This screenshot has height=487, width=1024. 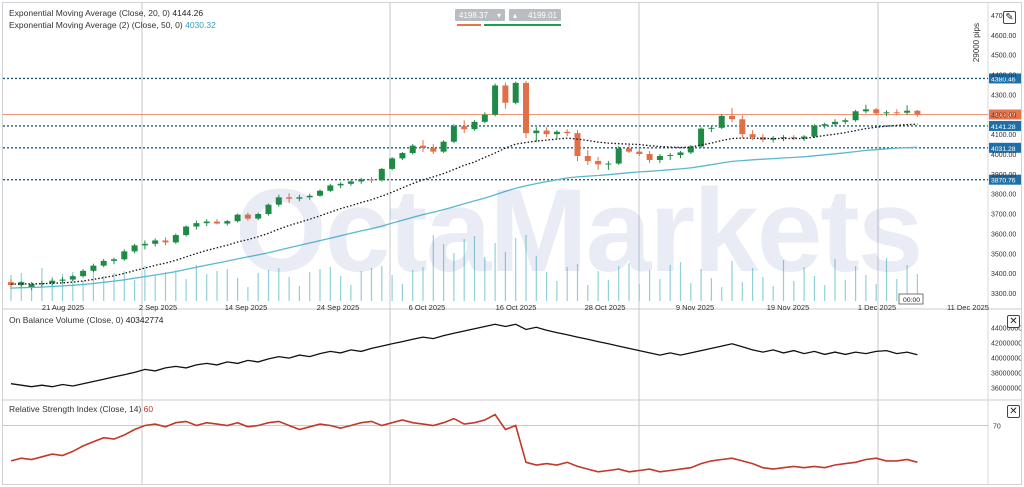 I want to click on obv-close-icon: ✕, so click(x=1013, y=321).